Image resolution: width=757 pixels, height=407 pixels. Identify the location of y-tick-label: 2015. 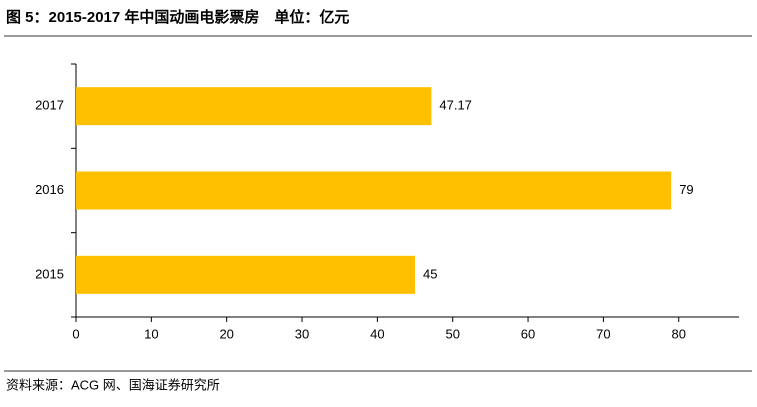
(49, 273).